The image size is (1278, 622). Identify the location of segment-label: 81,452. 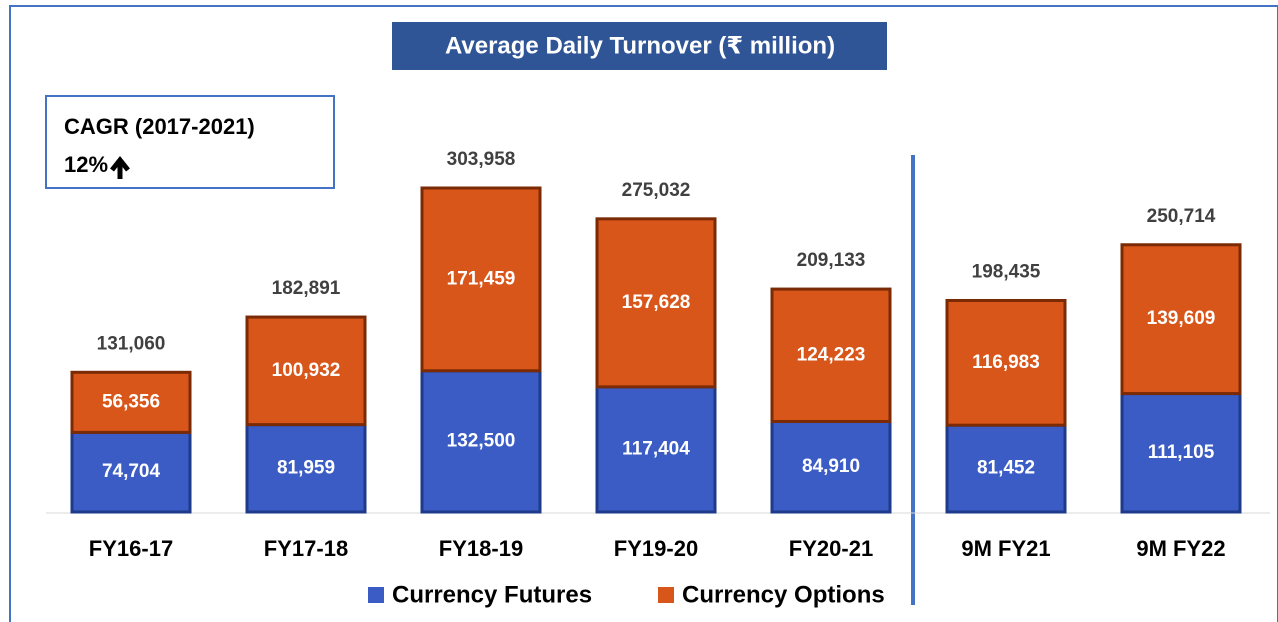
(1006, 468).